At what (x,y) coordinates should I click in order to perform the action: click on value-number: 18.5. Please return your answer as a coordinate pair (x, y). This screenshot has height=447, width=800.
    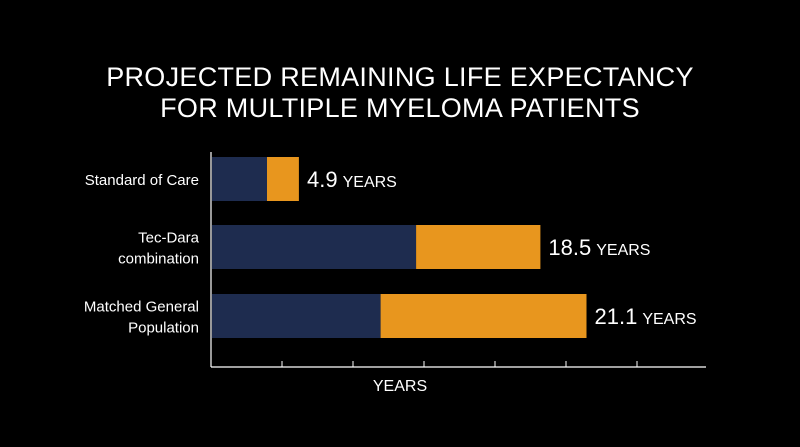
    Looking at the image, I should click on (569, 247).